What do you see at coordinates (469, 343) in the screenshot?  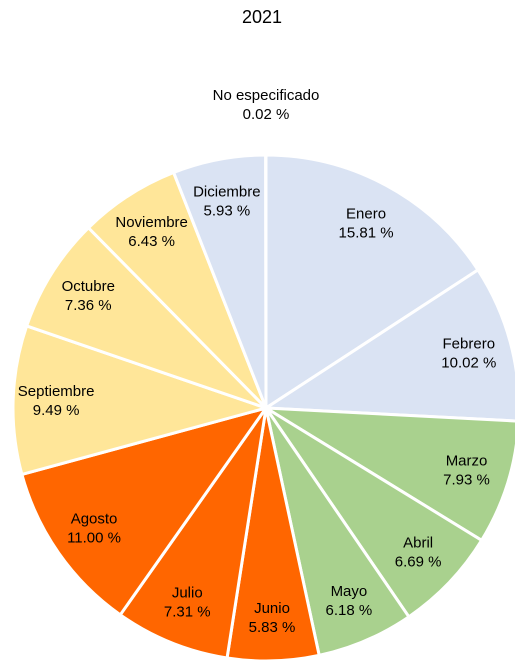 I see `category-label: Febrero` at bounding box center [469, 343].